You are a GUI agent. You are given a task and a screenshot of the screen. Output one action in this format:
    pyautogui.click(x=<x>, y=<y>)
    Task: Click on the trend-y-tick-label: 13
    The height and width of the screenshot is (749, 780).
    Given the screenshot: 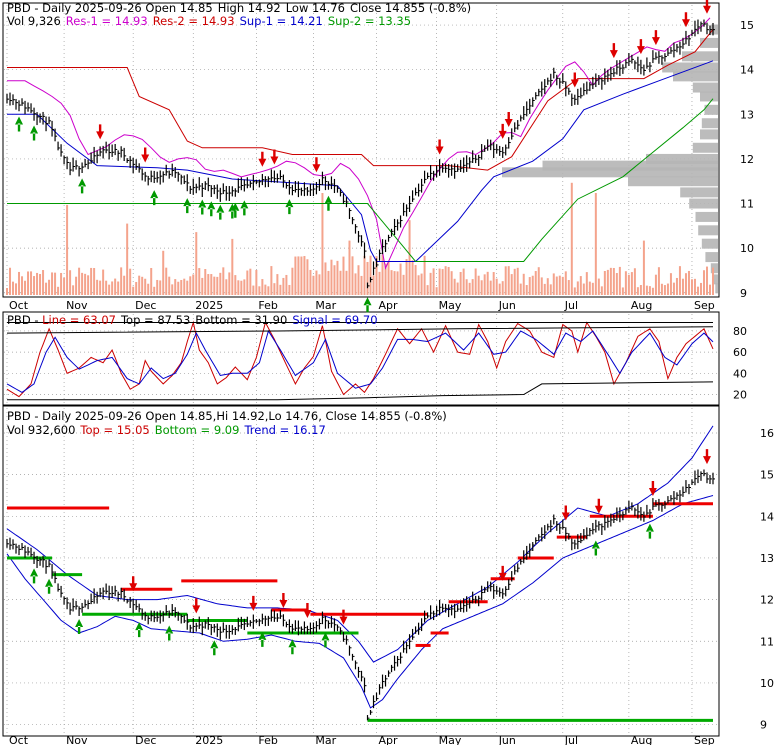 What is the action you would take?
    pyautogui.click(x=767, y=558)
    